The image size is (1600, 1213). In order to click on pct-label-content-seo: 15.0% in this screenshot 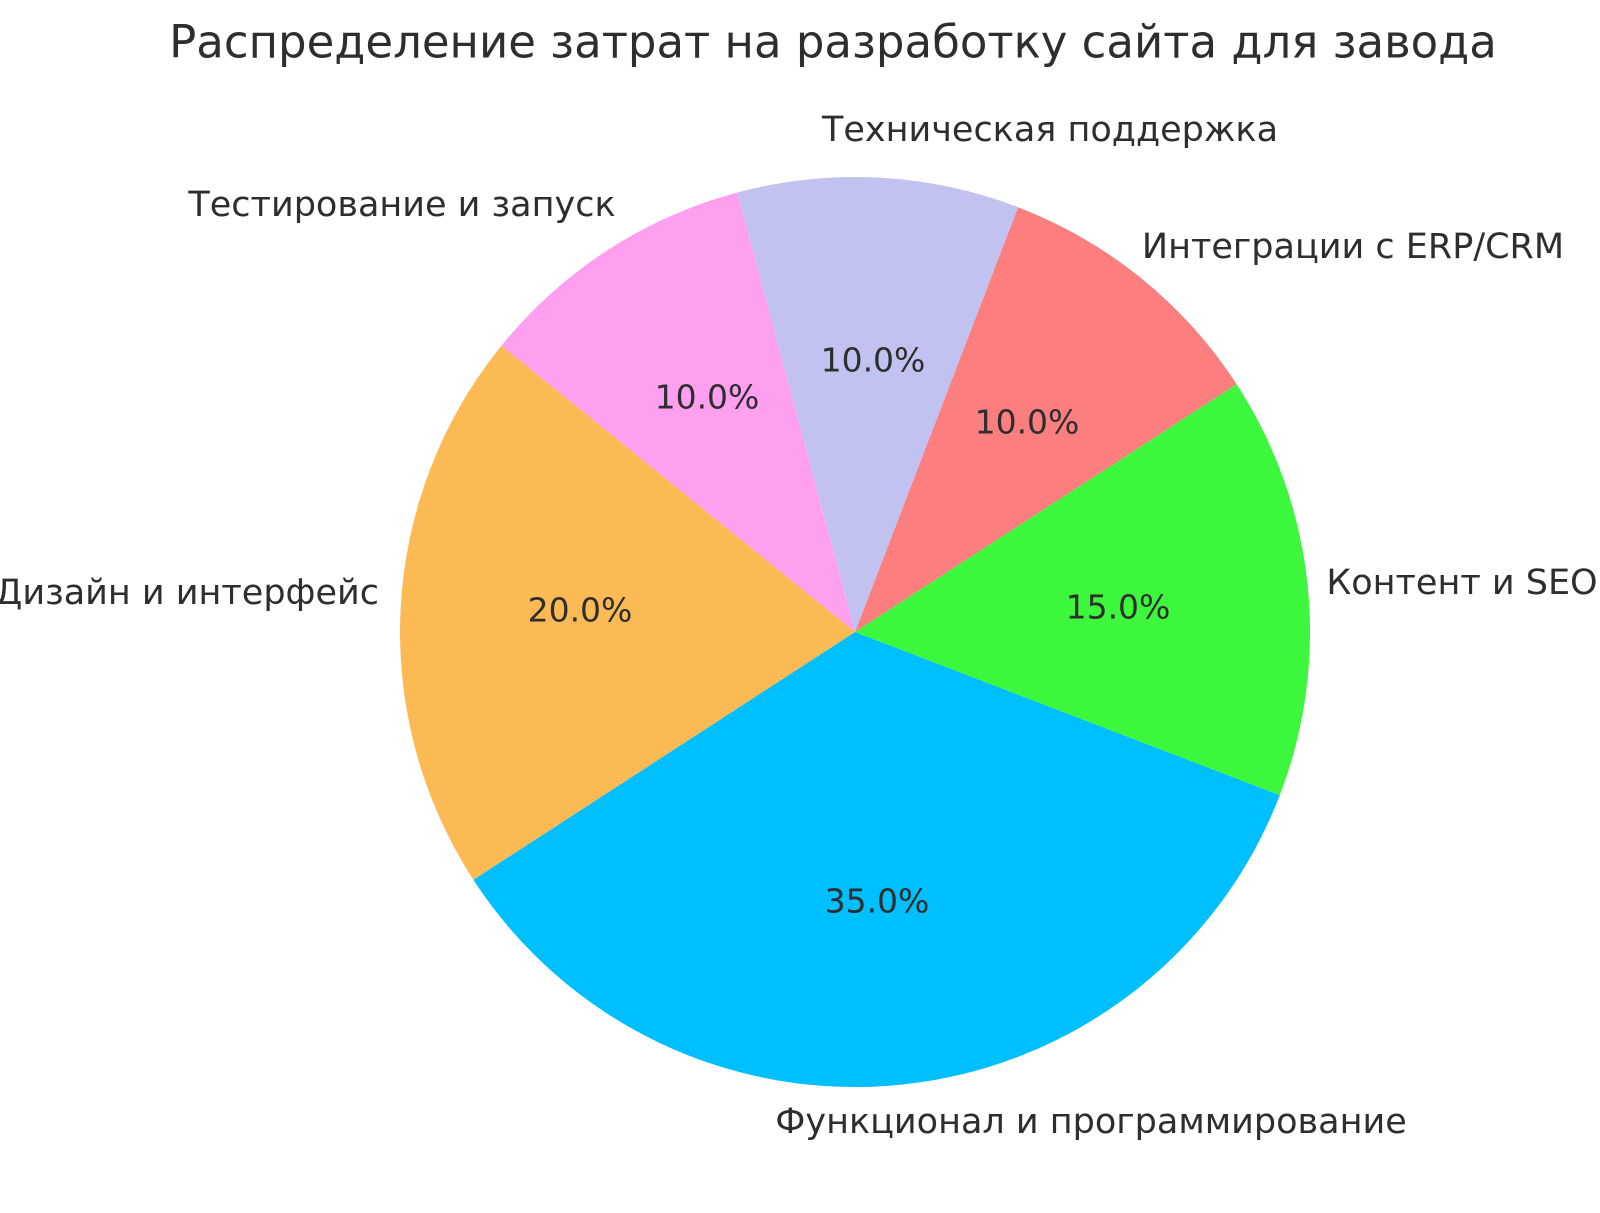, I will do `click(1118, 607)`.